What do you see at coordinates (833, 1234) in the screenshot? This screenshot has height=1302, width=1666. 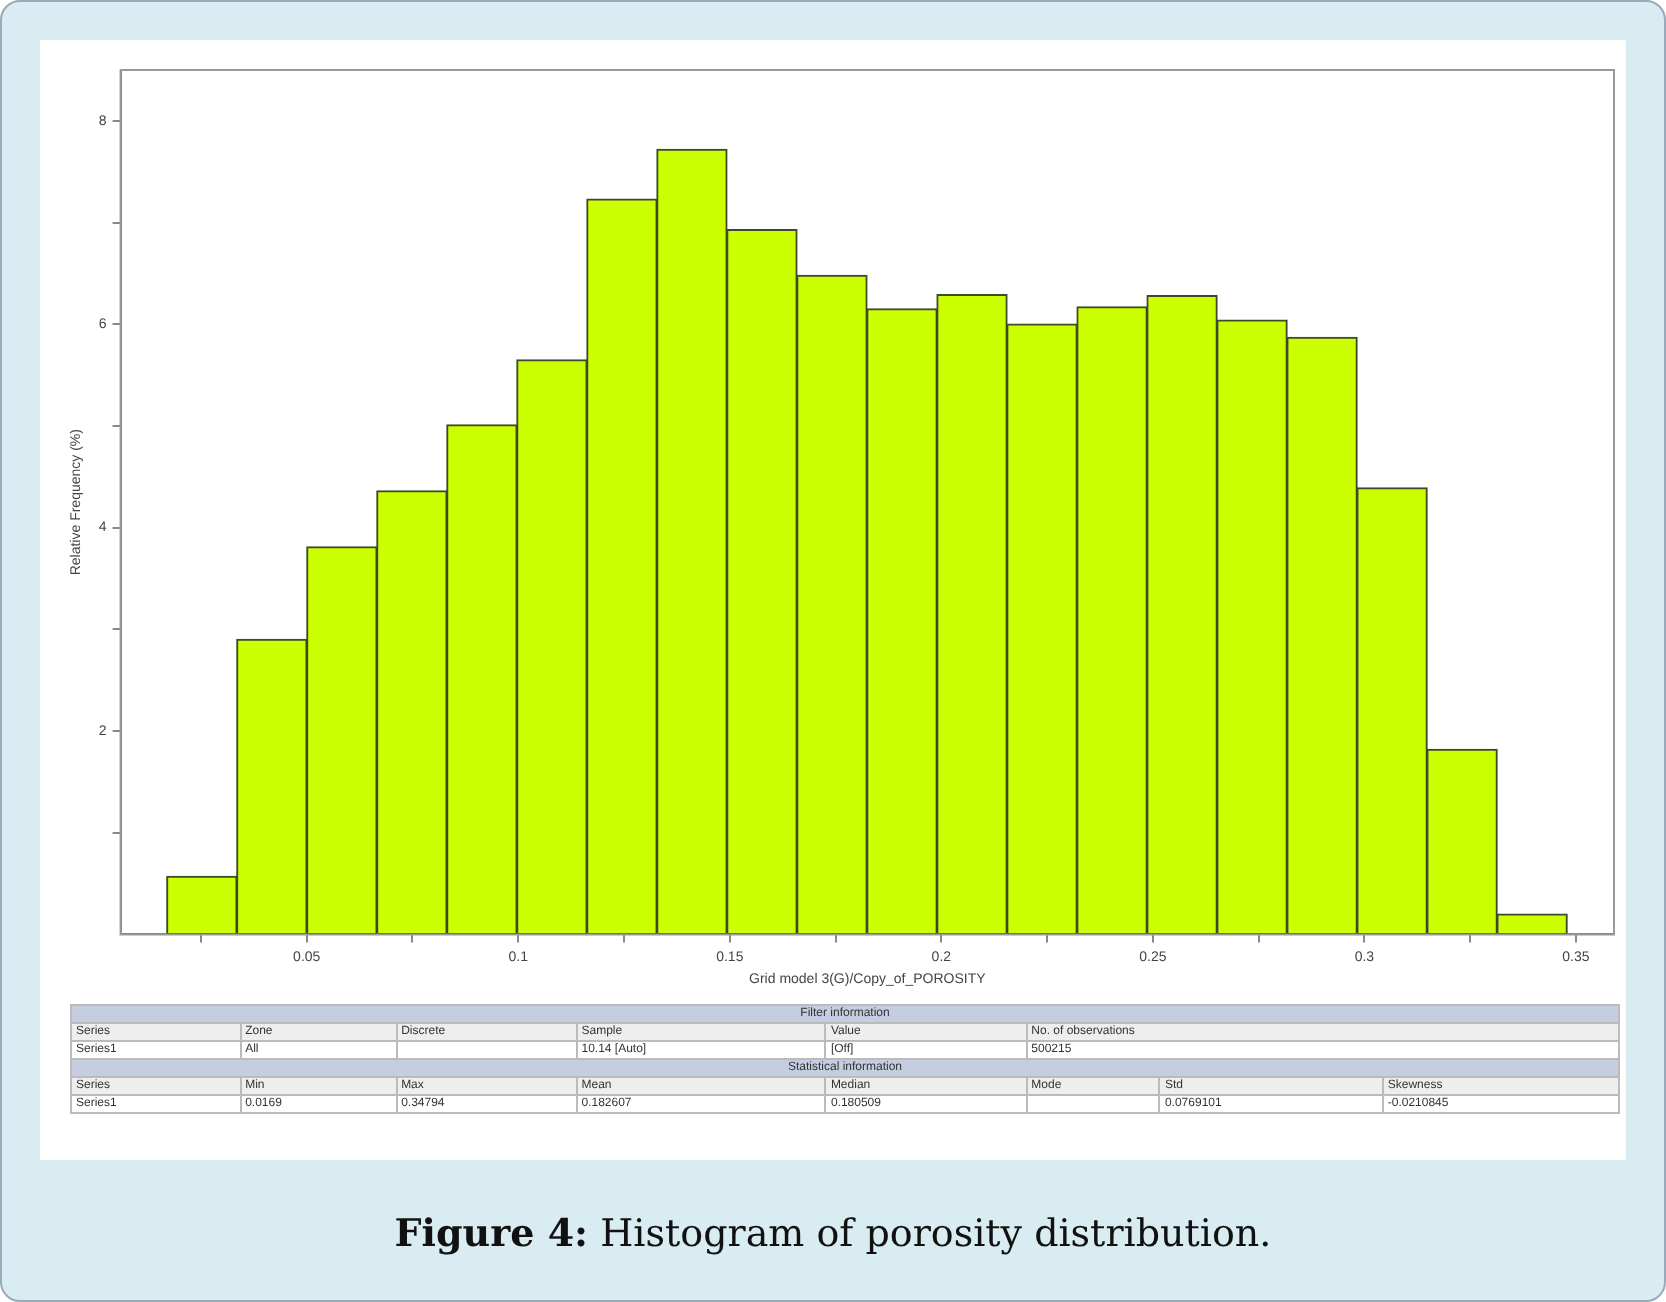 I see `text: Figure 4: Histogram of porosity distribution.` at bounding box center [833, 1234].